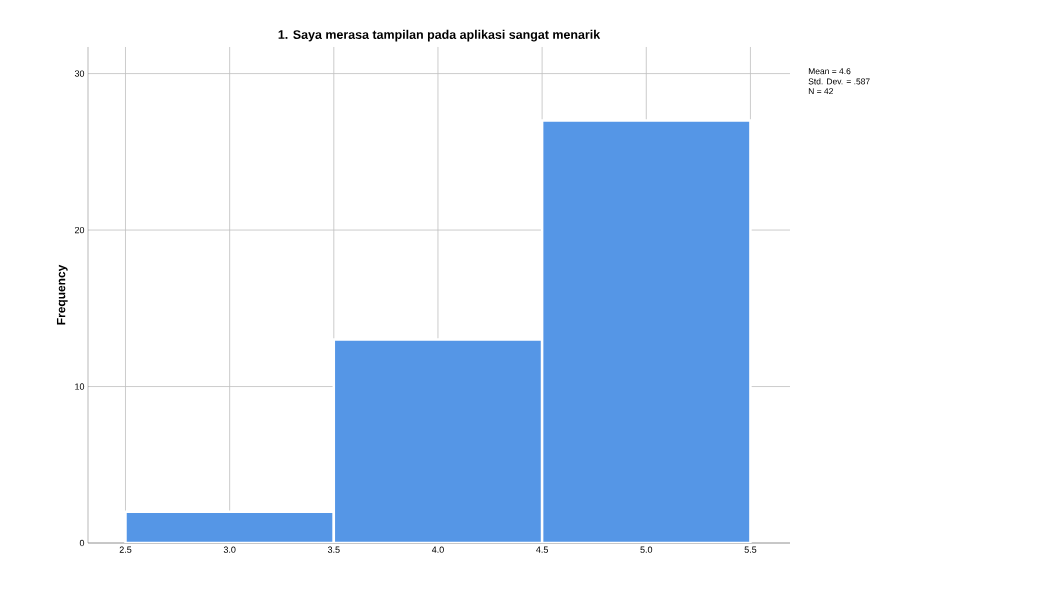 The height and width of the screenshot is (615, 1042). Describe the element at coordinates (80, 386) in the screenshot. I see `y-tick-label: 10` at that location.